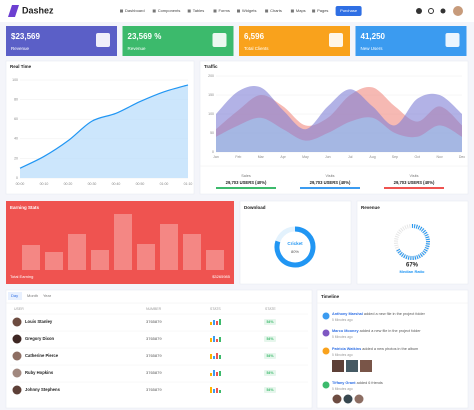  Describe the element at coordinates (47, 295) in the screenshot. I see `tab: Year` at that location.